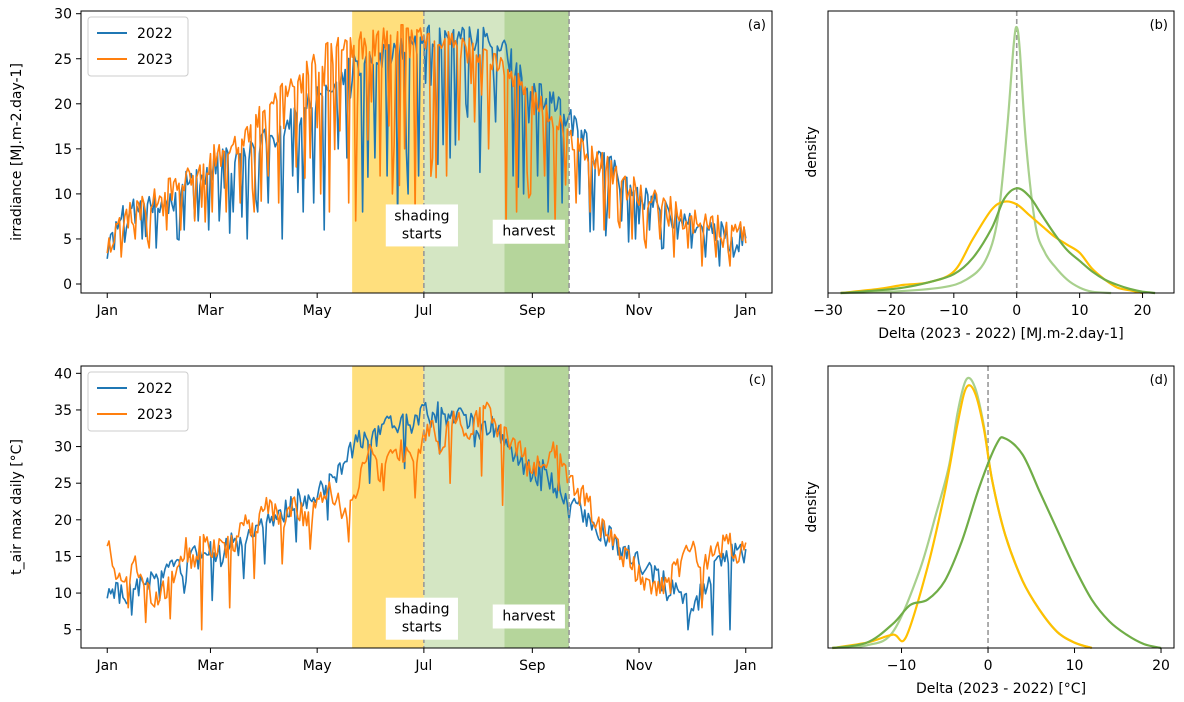 This screenshot has width=1184, height=702. I want to click on y-tick-label: 40, so click(63, 374).